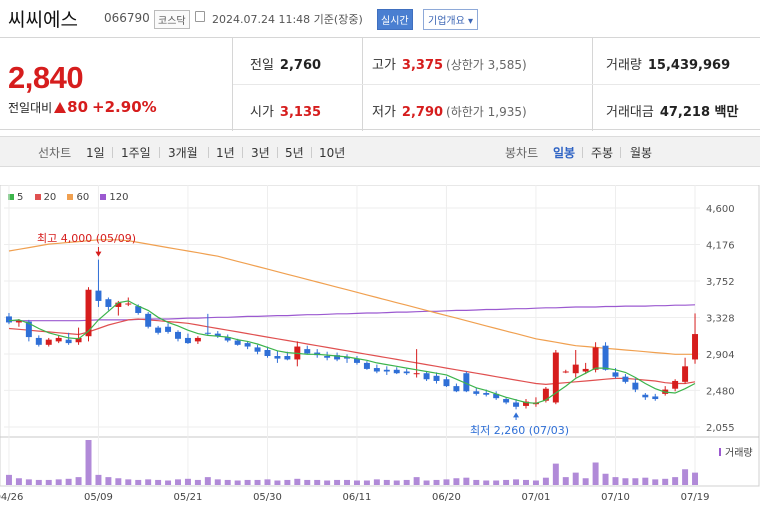 Image resolution: width=760 pixels, height=510 pixels. I want to click on legend-ma60: 60, so click(78, 197).